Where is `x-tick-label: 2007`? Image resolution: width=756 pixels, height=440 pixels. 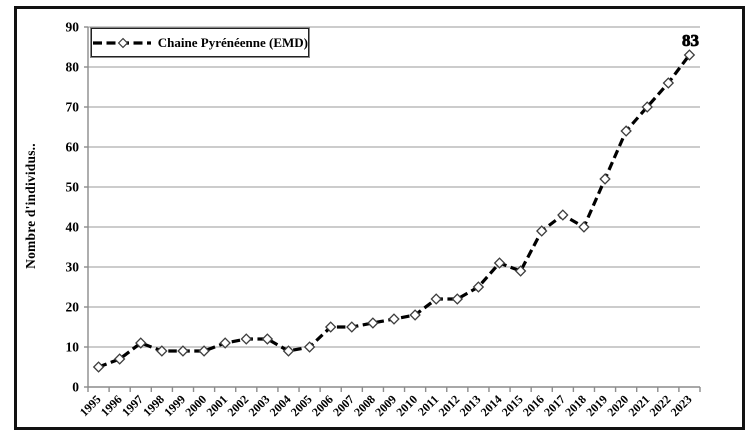
x-tick-label: 2007 is located at coordinates (343, 405).